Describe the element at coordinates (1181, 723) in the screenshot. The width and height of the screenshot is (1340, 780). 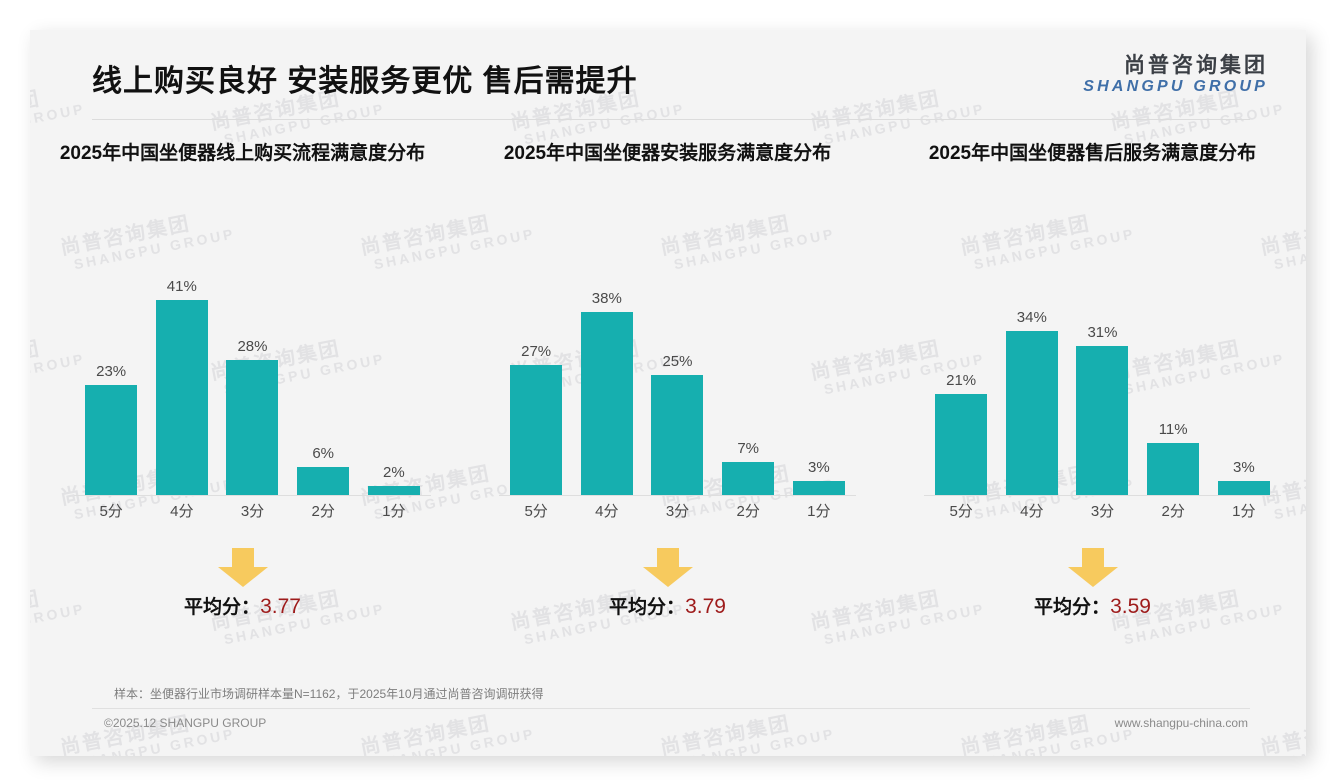
I see `website-text: www.shangpu-china.com` at that location.